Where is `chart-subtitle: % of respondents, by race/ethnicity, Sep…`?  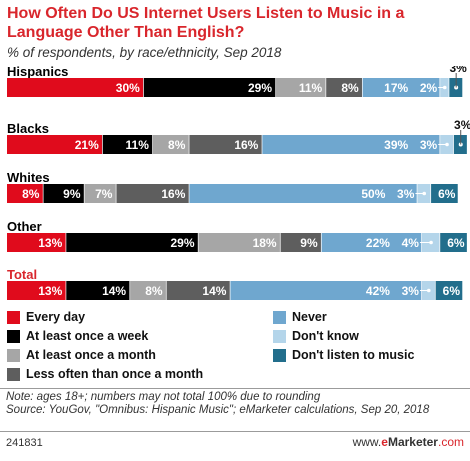 chart-subtitle: % of respondents, by race/ethnicity, Sep… is located at coordinates (144, 52).